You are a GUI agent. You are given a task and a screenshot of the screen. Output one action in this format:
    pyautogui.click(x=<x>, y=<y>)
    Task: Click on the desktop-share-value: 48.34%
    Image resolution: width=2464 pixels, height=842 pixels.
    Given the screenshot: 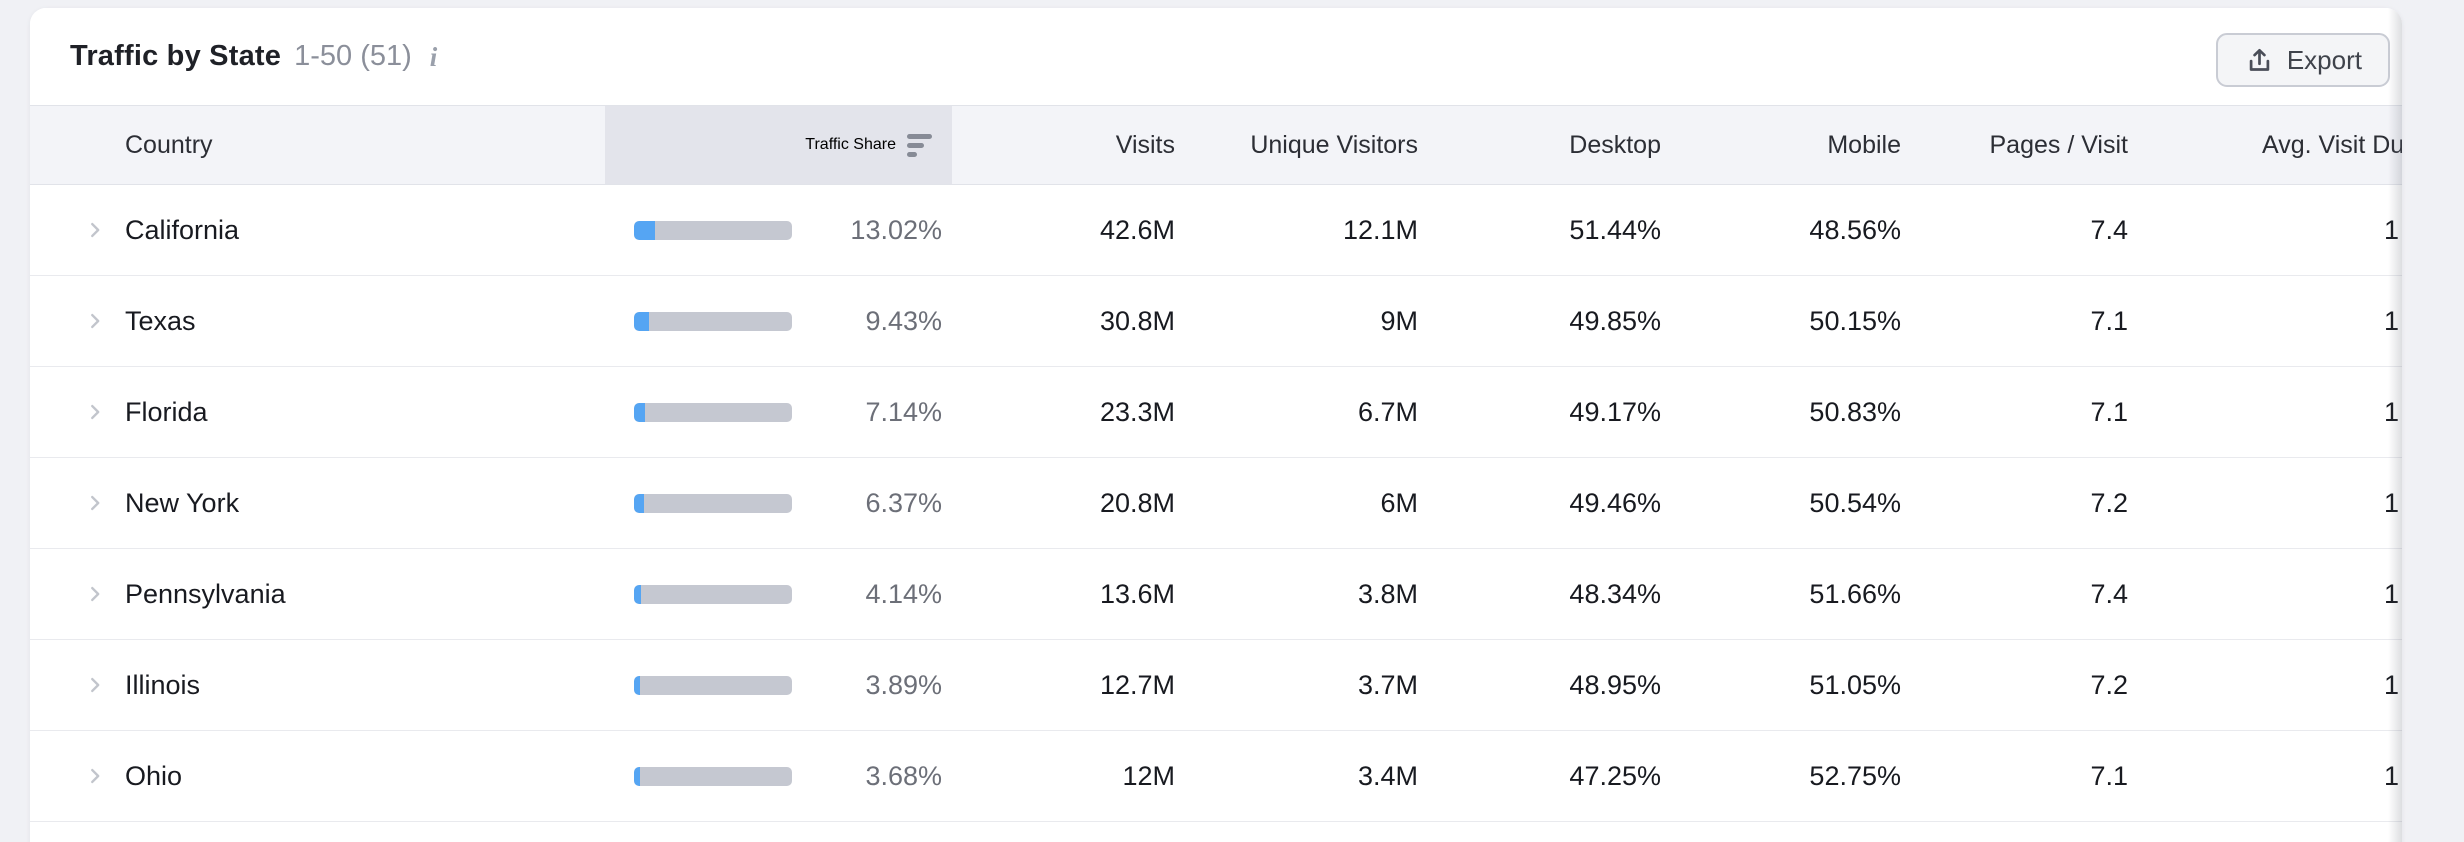 What is the action you would take?
    pyautogui.click(x=1615, y=593)
    